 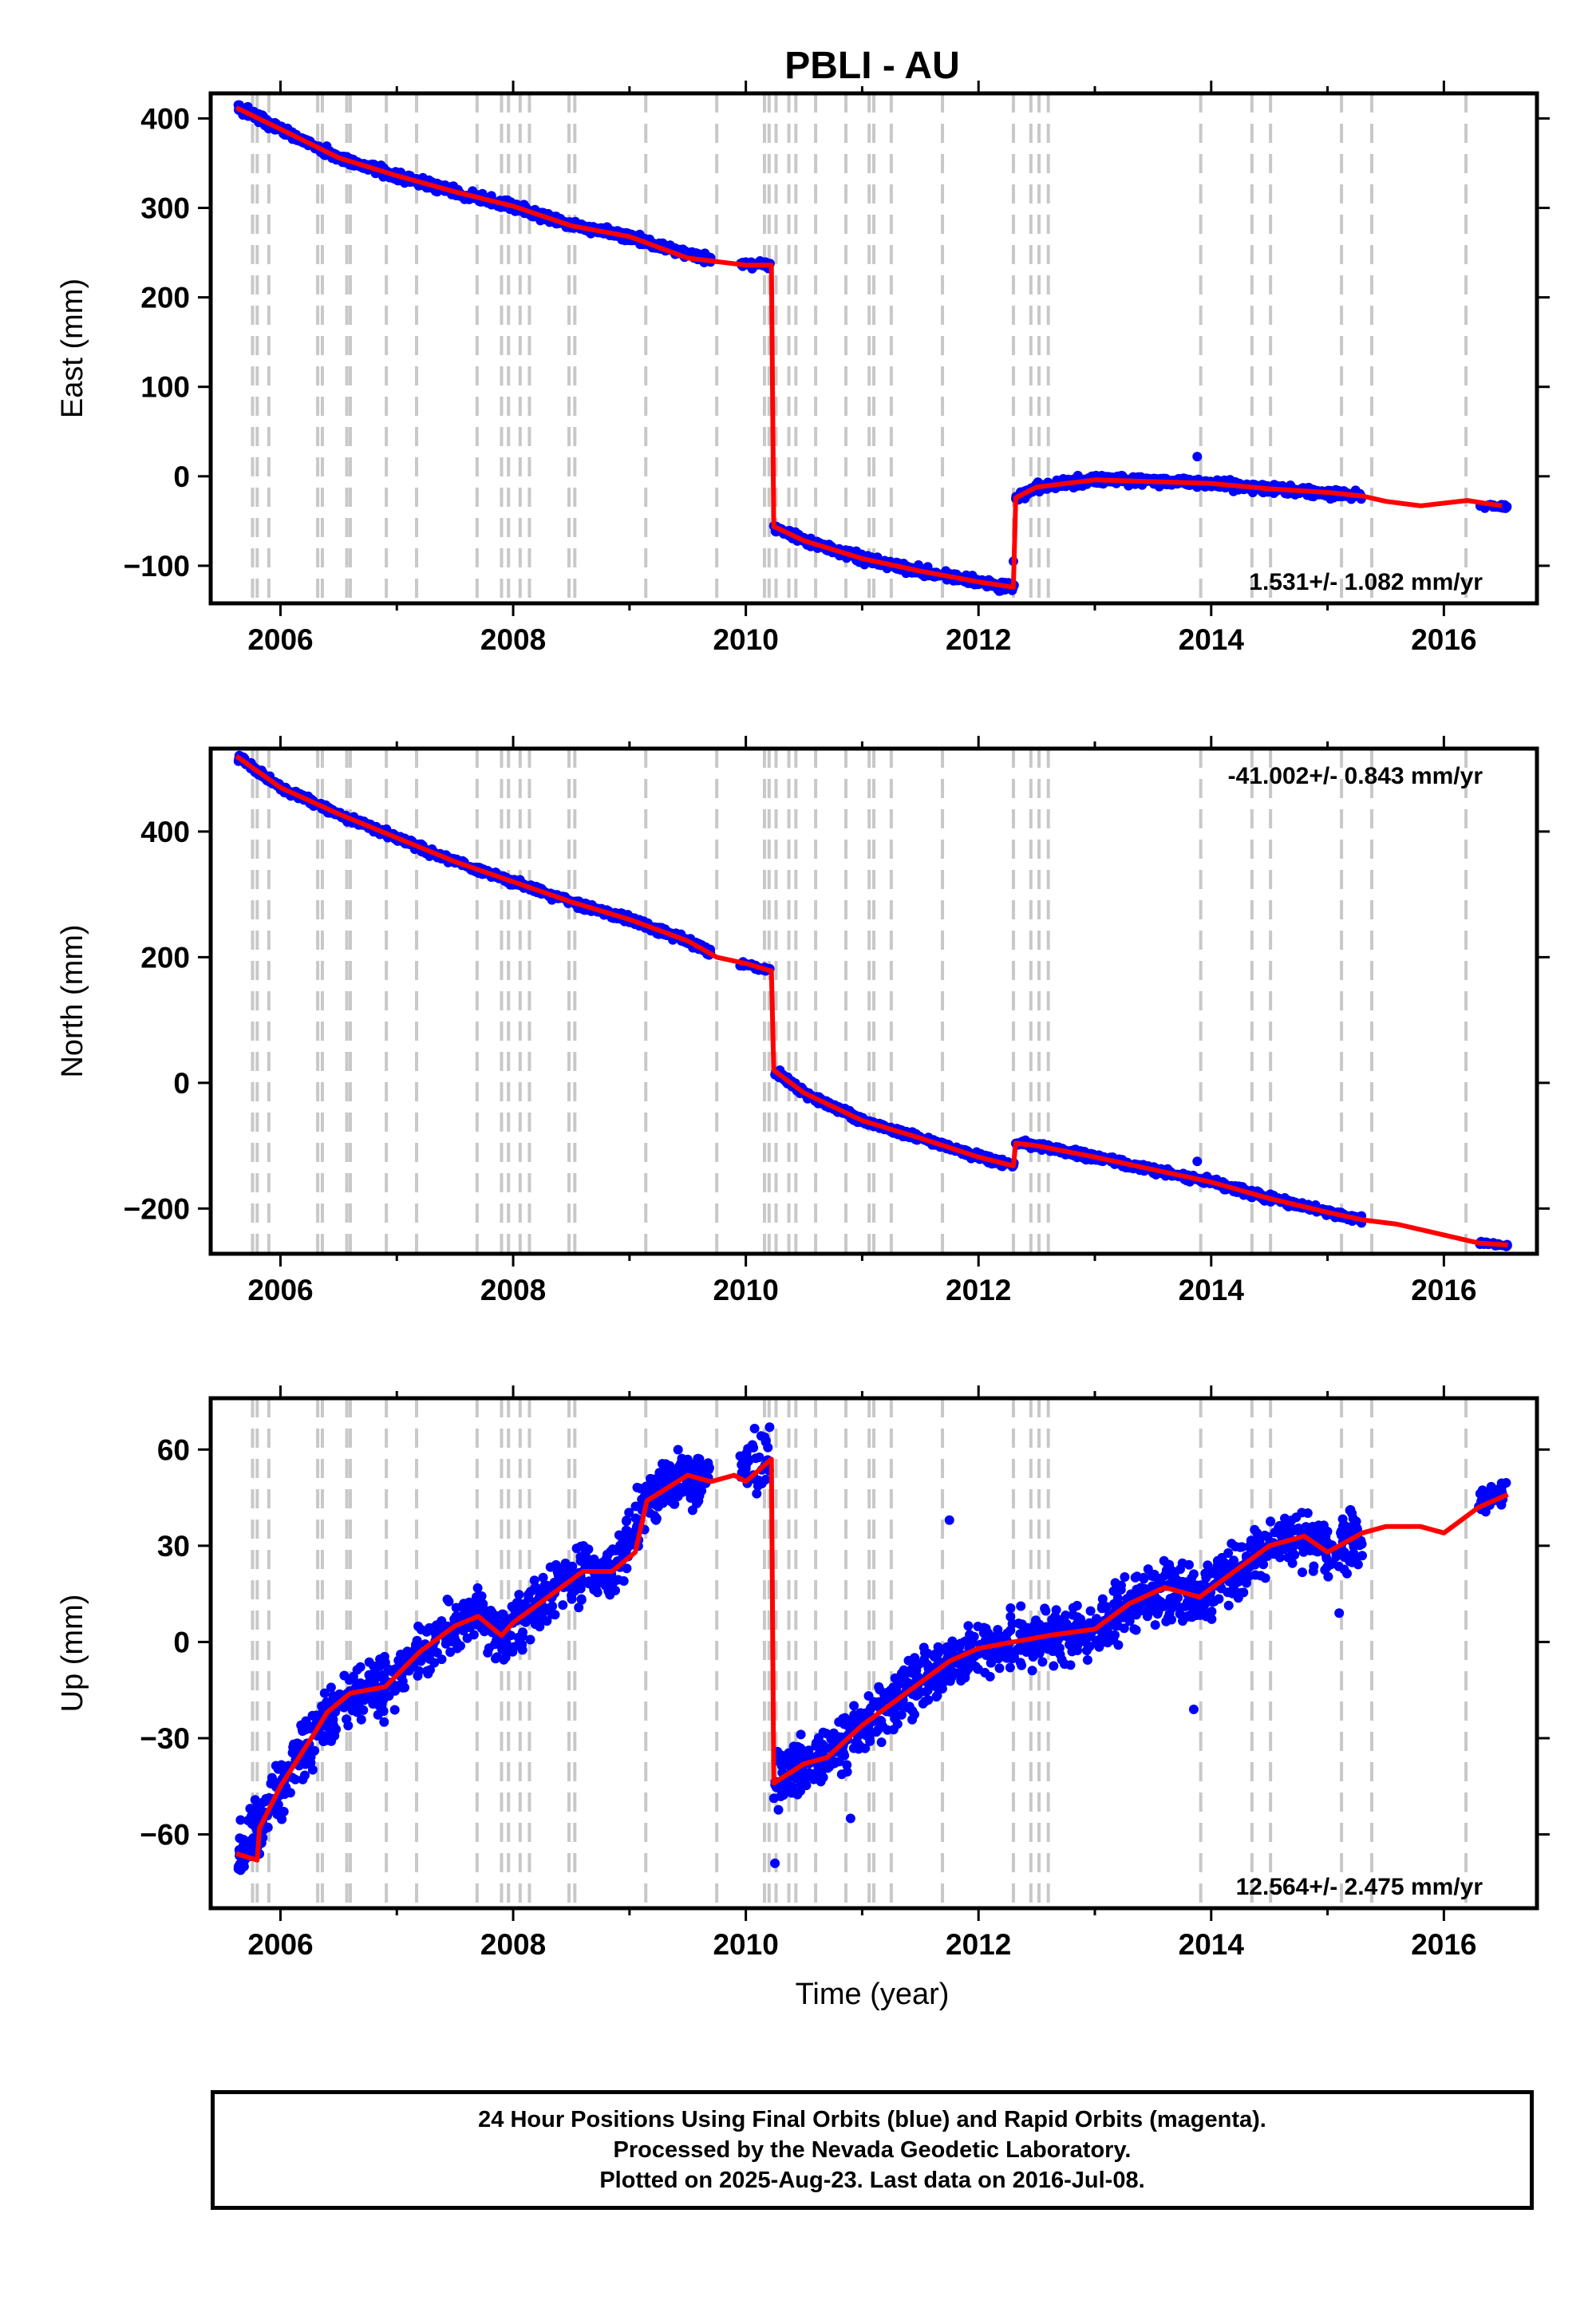 What do you see at coordinates (72, 1001) in the screenshot?
I see `y-axis-label: North (mm)` at bounding box center [72, 1001].